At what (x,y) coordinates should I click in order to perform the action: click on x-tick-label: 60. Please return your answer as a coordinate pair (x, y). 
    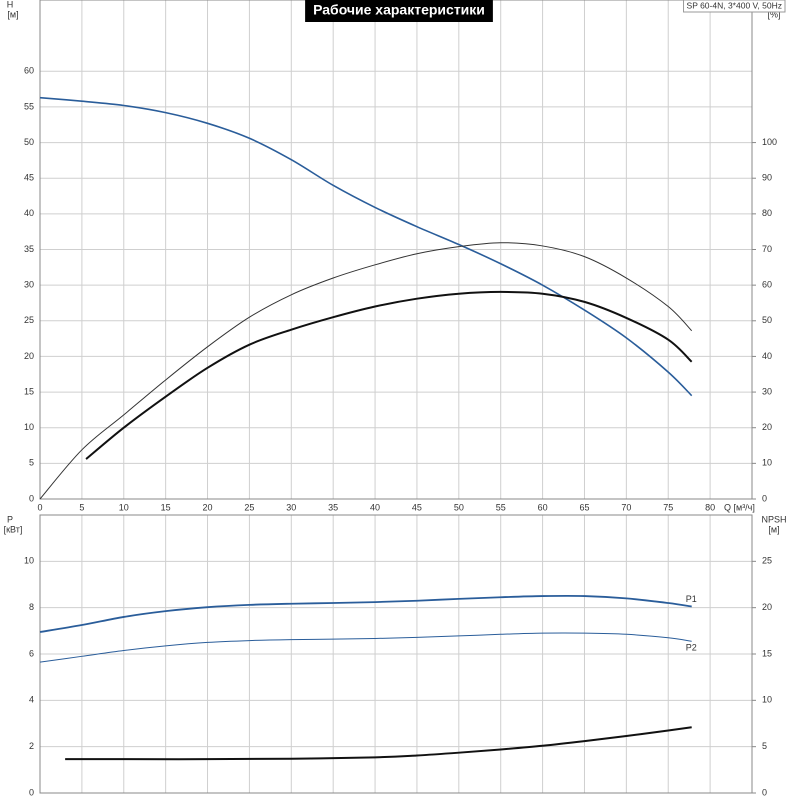
    Looking at the image, I should click on (543, 507).